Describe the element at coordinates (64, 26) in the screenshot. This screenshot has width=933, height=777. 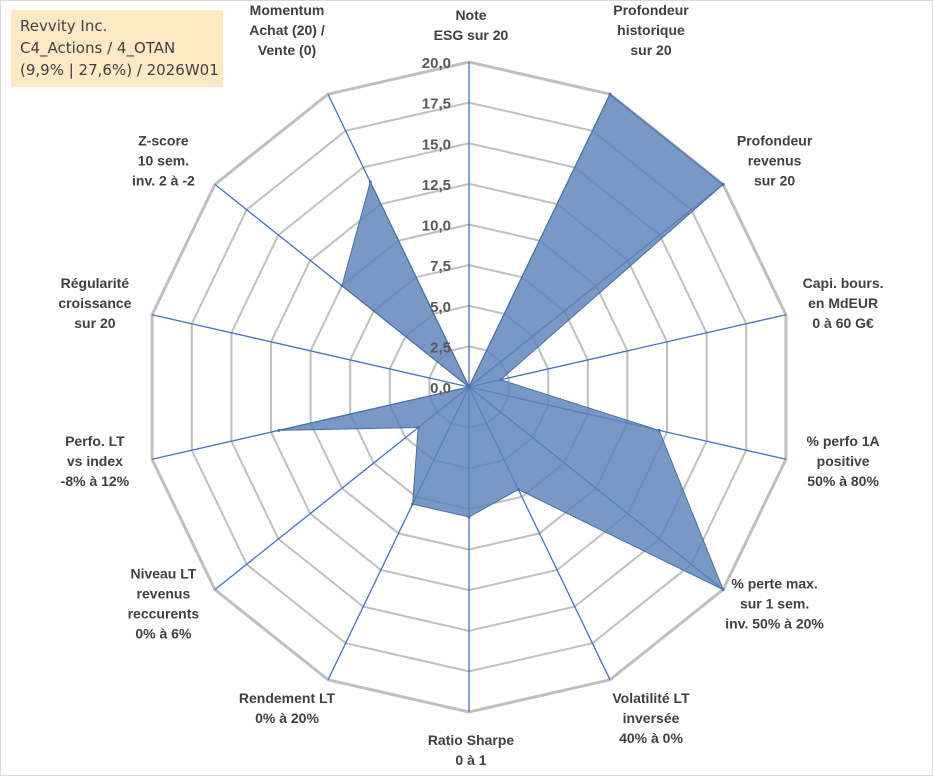
I see `company-name: Revvity Inc.` at that location.